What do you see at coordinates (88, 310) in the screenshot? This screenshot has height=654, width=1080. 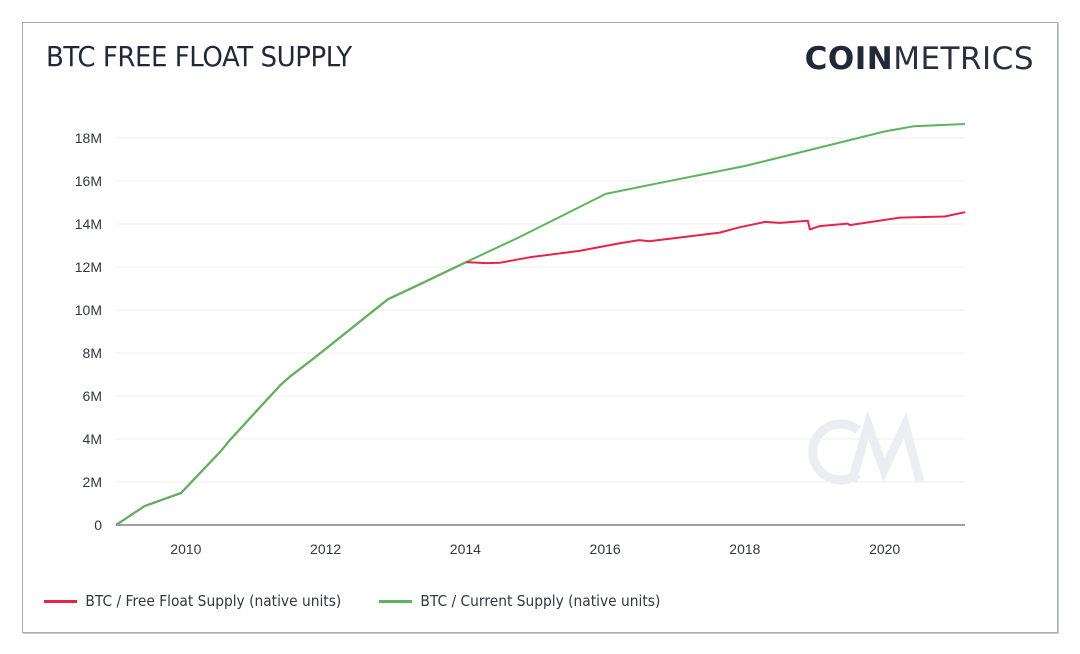 I see `y-tick-label: 10M` at bounding box center [88, 310].